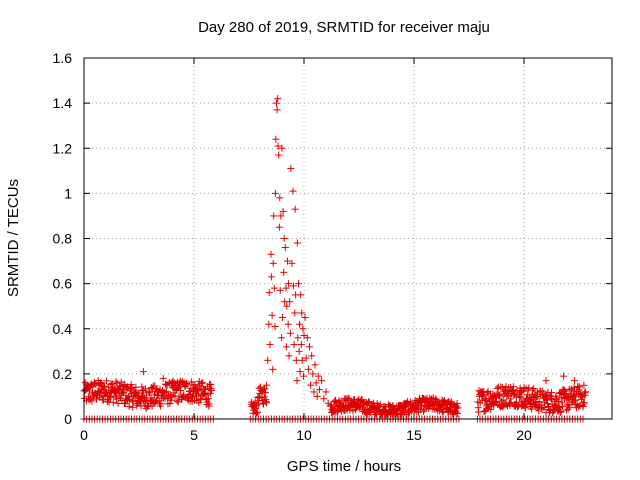 This screenshot has width=640, height=480. I want to click on y-axis-title: SRMTID / TECUs, so click(13, 238).